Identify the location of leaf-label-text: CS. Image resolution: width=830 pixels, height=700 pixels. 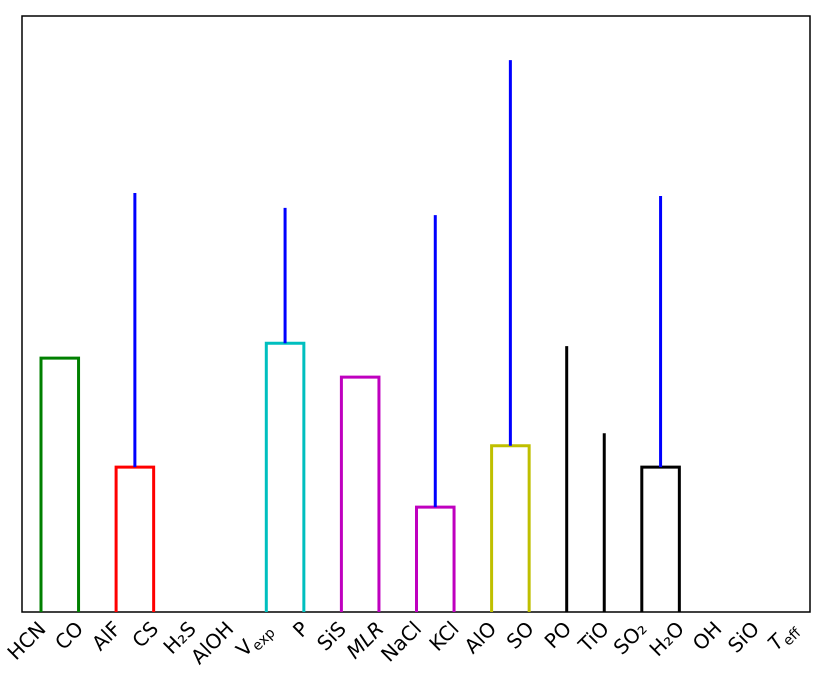
(145, 635).